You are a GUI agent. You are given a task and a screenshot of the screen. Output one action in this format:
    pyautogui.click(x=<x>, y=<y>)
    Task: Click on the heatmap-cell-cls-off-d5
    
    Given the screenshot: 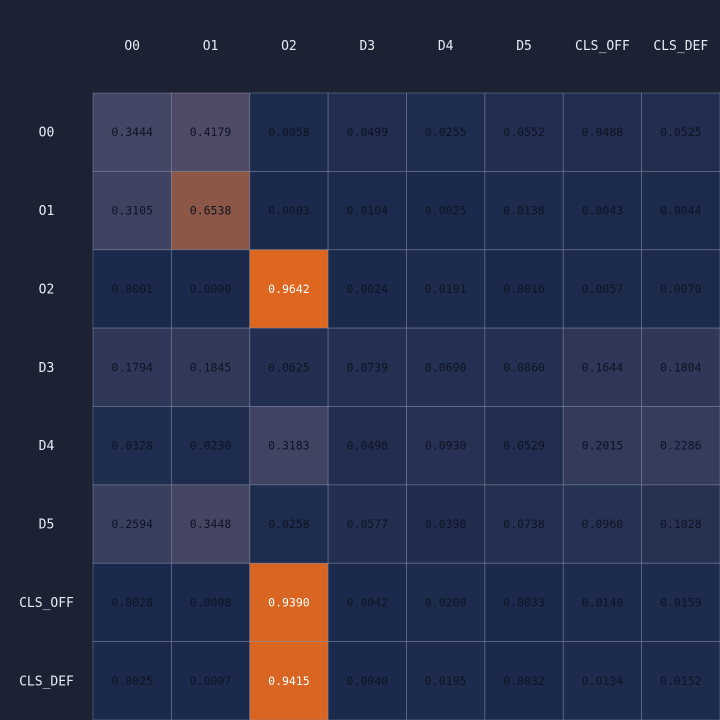 What is the action you would take?
    pyautogui.click(x=524, y=602)
    